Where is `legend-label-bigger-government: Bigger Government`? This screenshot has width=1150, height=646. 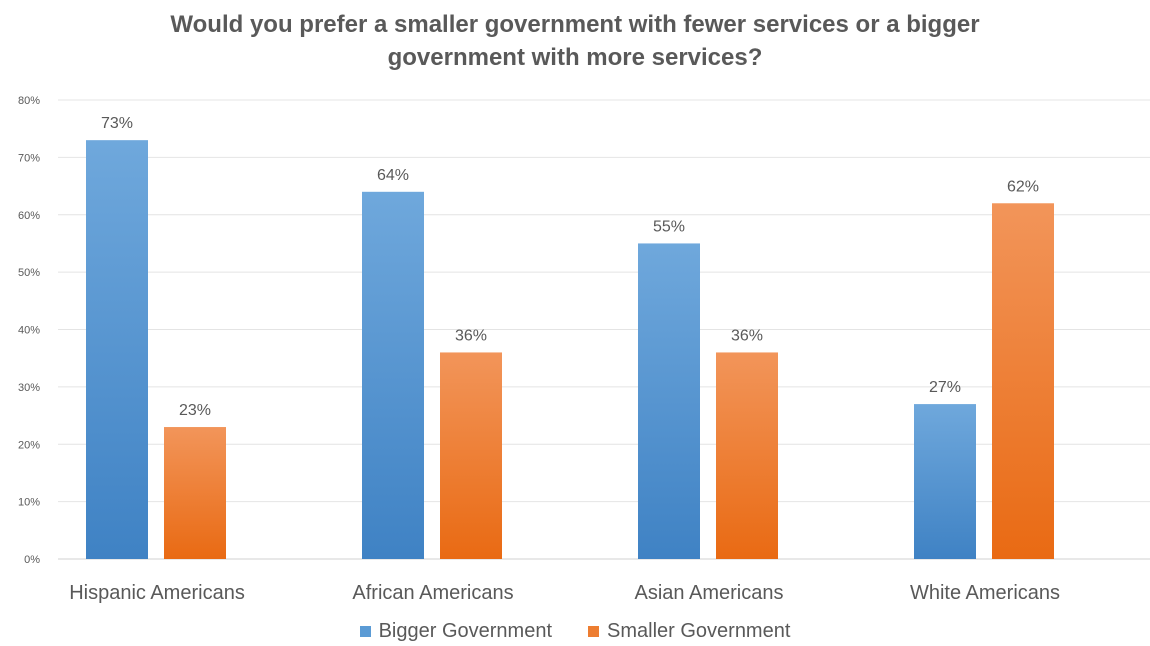 legend-label-bigger-government: Bigger Government is located at coordinates (465, 631).